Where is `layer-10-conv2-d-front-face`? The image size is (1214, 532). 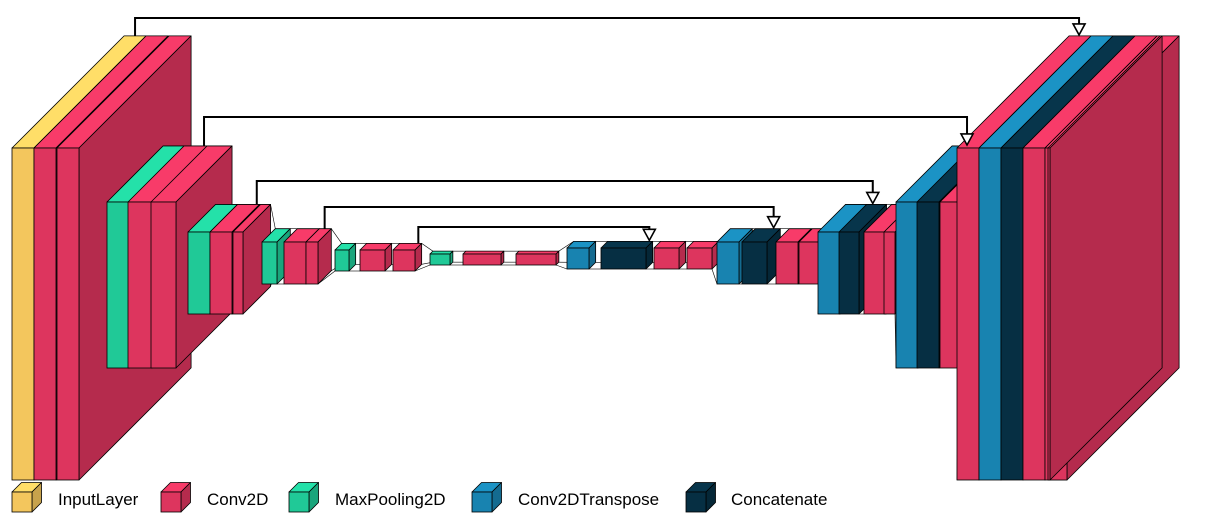 layer-10-conv2-d-front-face is located at coordinates (295, 263).